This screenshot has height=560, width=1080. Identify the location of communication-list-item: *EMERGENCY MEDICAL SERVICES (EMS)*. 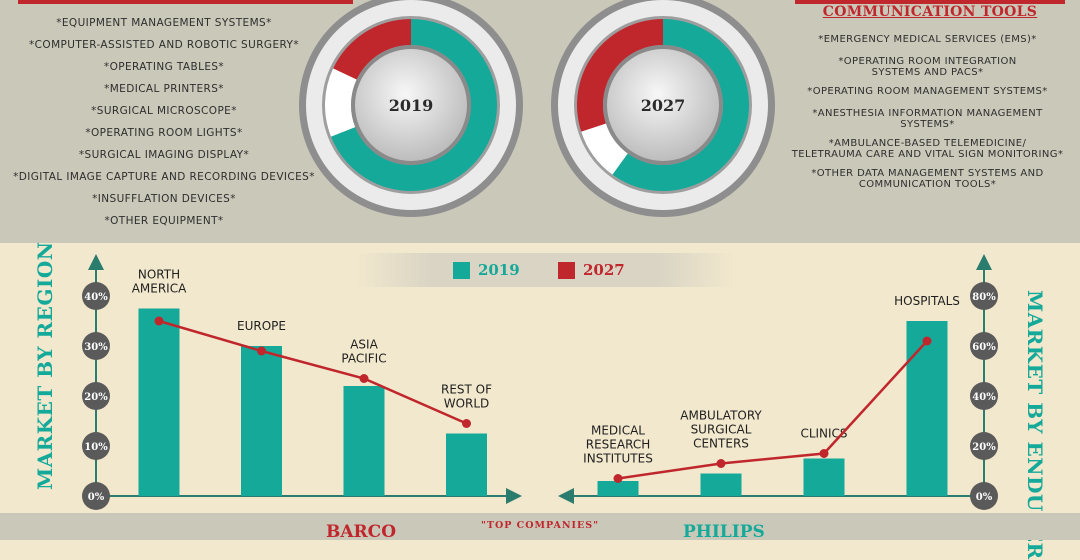
(927, 39).